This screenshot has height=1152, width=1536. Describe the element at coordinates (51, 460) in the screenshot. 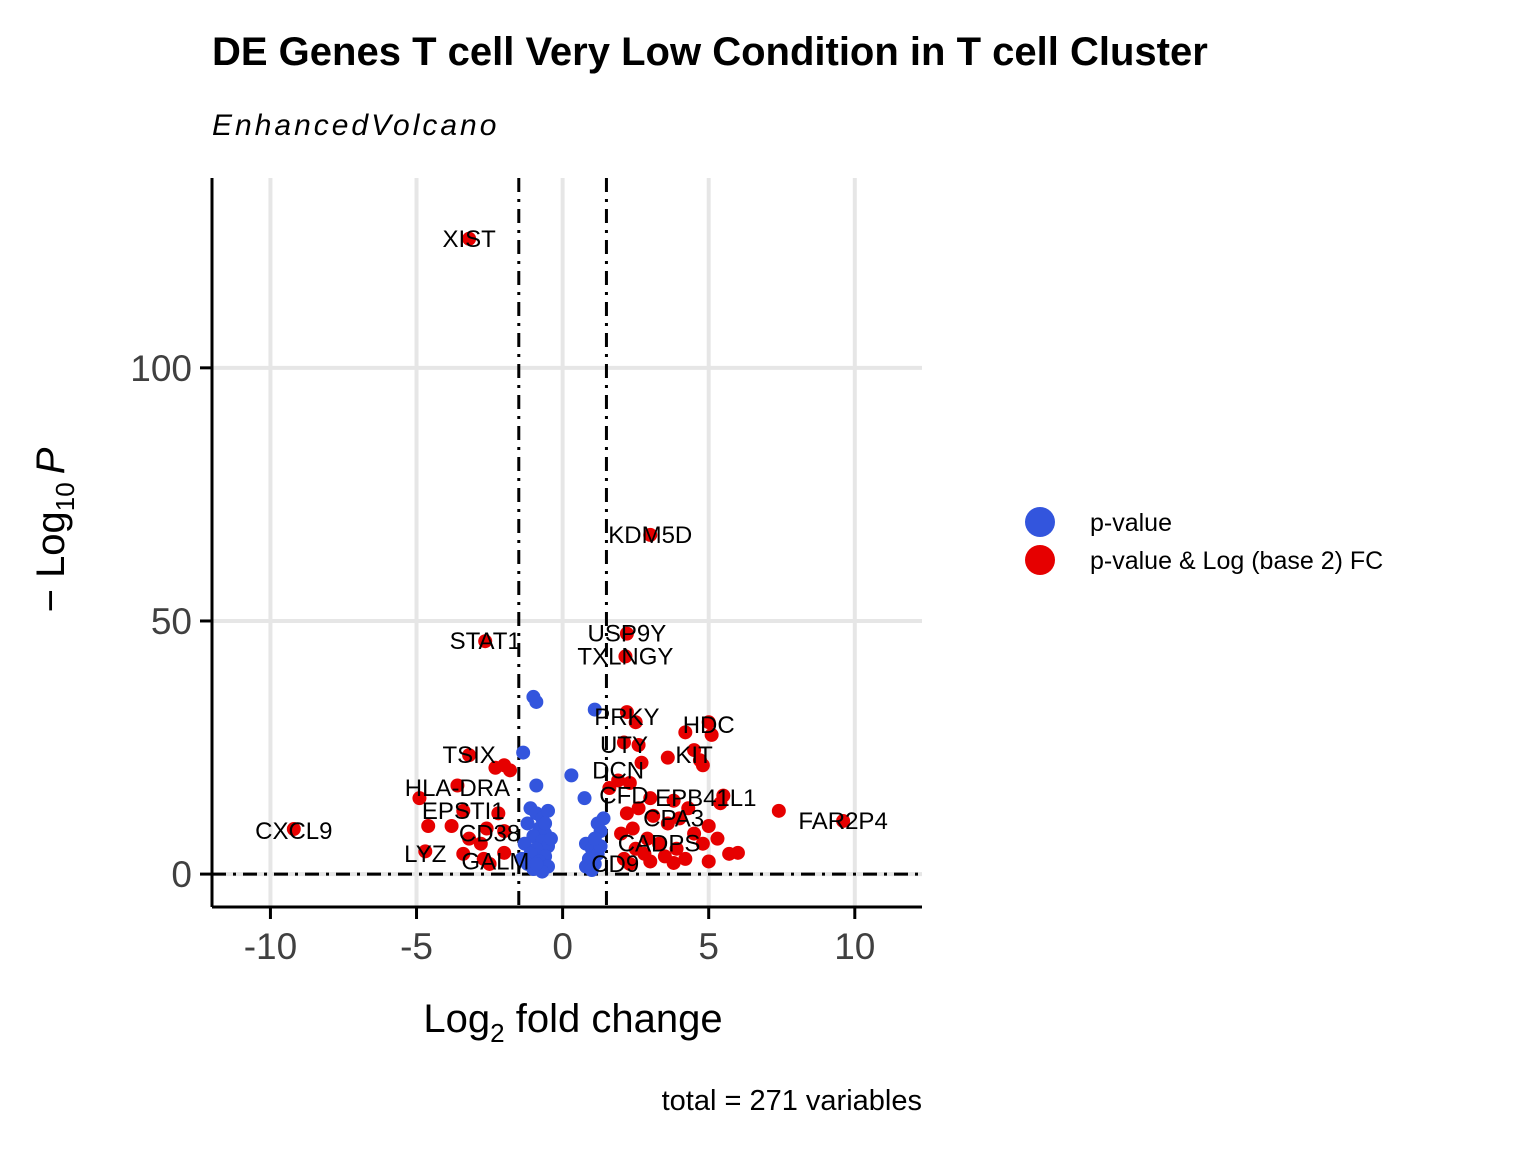

I see `y-axis-title-italic: P` at that location.